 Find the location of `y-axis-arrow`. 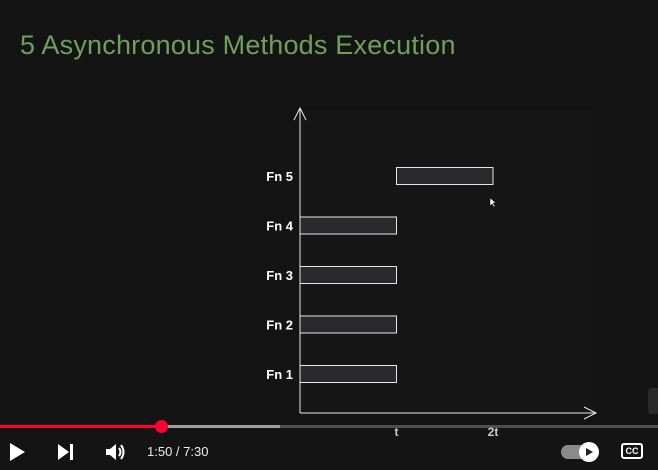

y-axis-arrow is located at coordinates (300, 113).